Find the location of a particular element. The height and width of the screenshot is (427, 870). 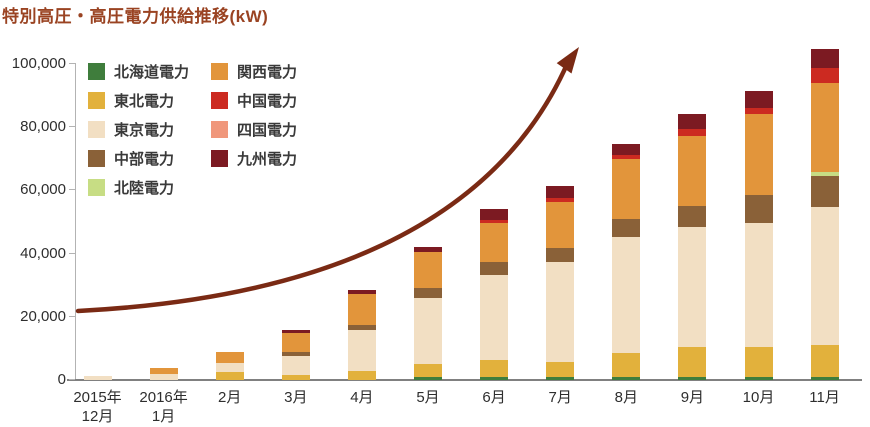

legend-label: 東北電力 is located at coordinates (144, 101).